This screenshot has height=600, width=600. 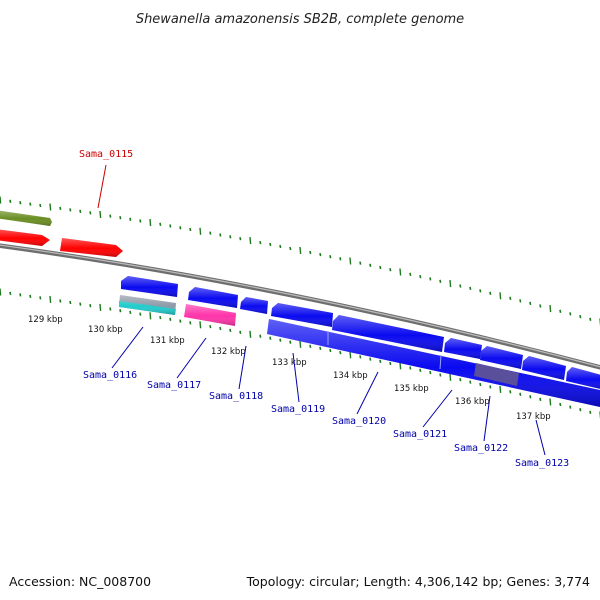 What do you see at coordinates (298, 409) in the screenshot?
I see `gene-label-sama-0119: Sama_0119` at bounding box center [298, 409].